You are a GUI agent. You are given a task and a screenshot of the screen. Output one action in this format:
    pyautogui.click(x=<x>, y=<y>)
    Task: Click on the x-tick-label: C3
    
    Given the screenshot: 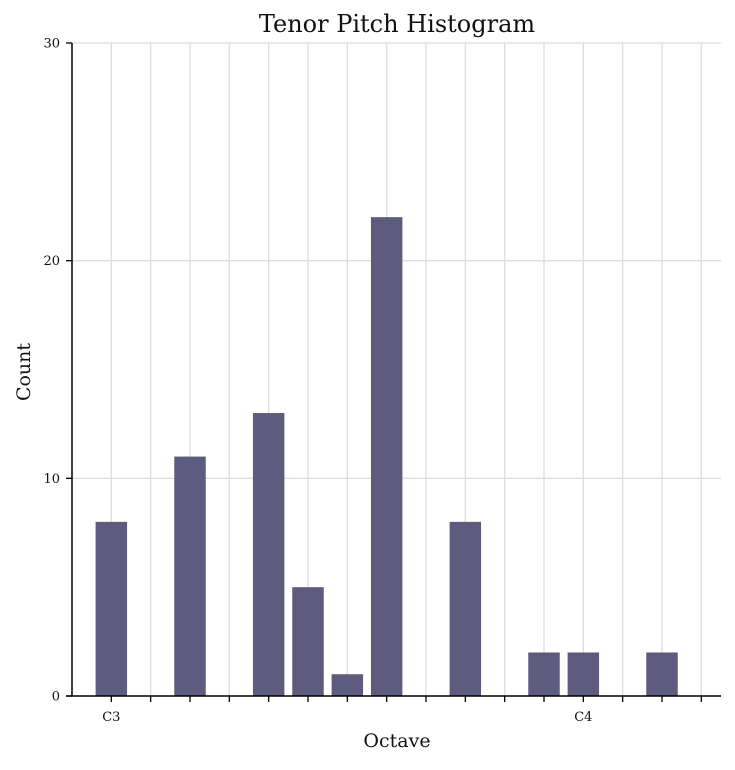 What is the action you would take?
    pyautogui.click(x=111, y=717)
    